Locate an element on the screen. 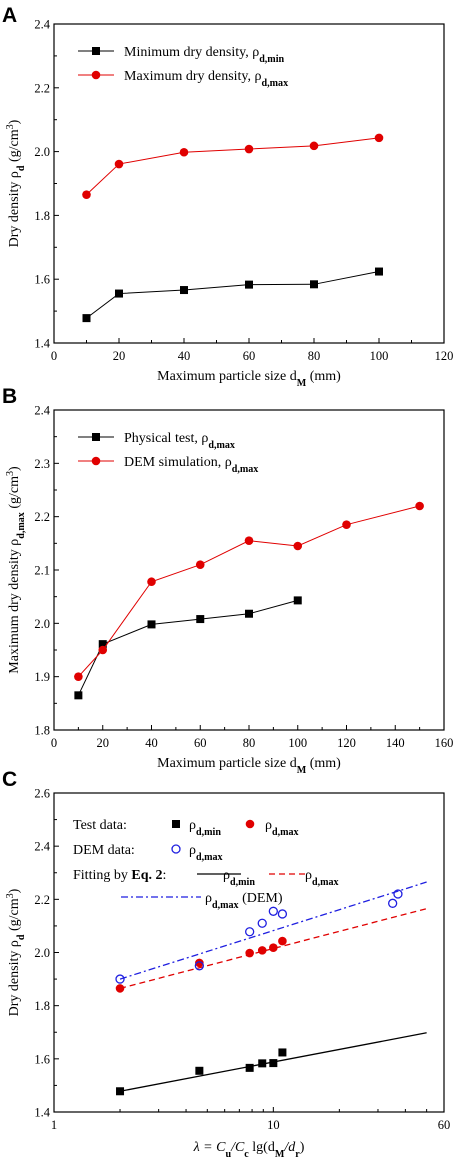  y-tick-label: 2.3 is located at coordinates (42, 464).